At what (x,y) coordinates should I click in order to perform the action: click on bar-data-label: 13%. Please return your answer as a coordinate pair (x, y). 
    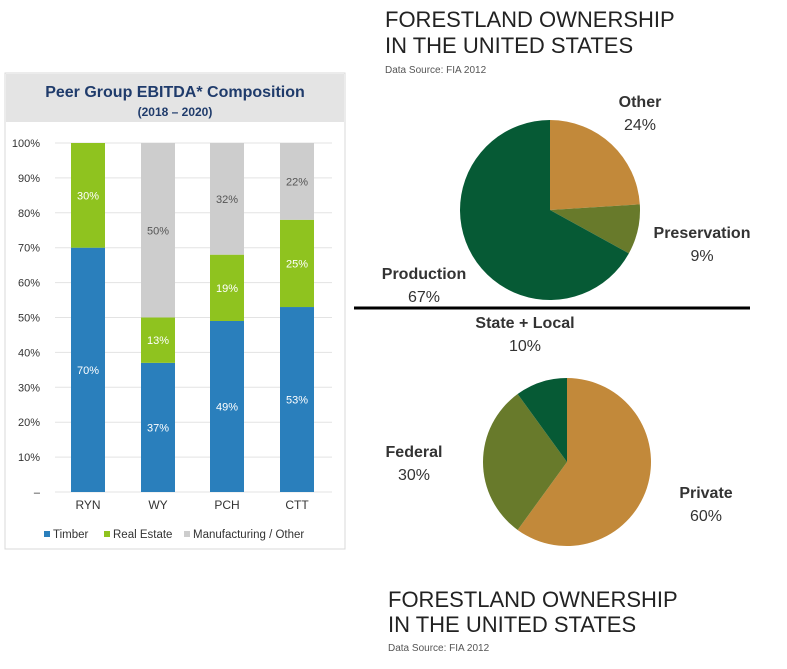
    Looking at the image, I should click on (158, 341).